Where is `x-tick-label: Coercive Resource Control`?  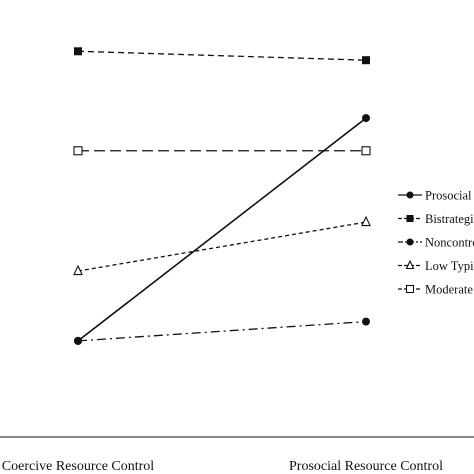 x-tick-label: Coercive Resource Control is located at coordinates (78, 466).